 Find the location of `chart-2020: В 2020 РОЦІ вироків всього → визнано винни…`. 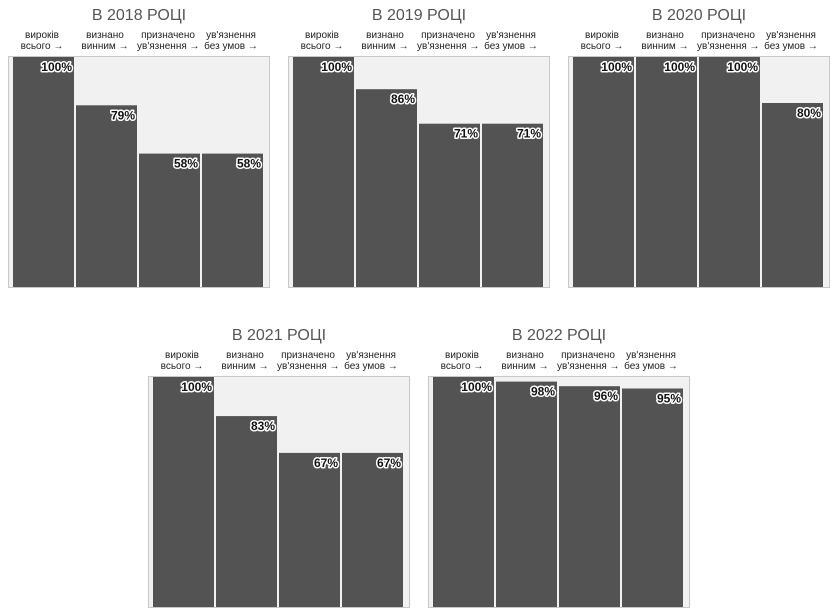

chart-2020: В 2020 РОЦІ вироків всього → визнано винни… is located at coordinates (699, 147).